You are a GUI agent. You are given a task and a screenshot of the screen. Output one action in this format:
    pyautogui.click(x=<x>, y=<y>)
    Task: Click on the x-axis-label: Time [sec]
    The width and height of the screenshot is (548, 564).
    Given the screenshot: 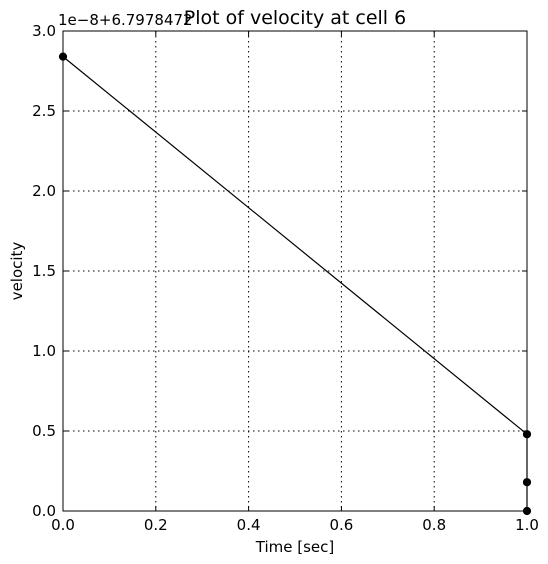 What is the action you would take?
    pyautogui.click(x=294, y=547)
    